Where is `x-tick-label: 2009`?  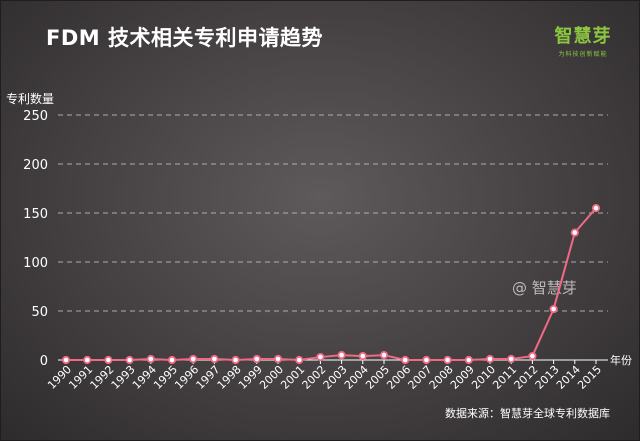 x-tick-label: 2009 is located at coordinates (462, 377).